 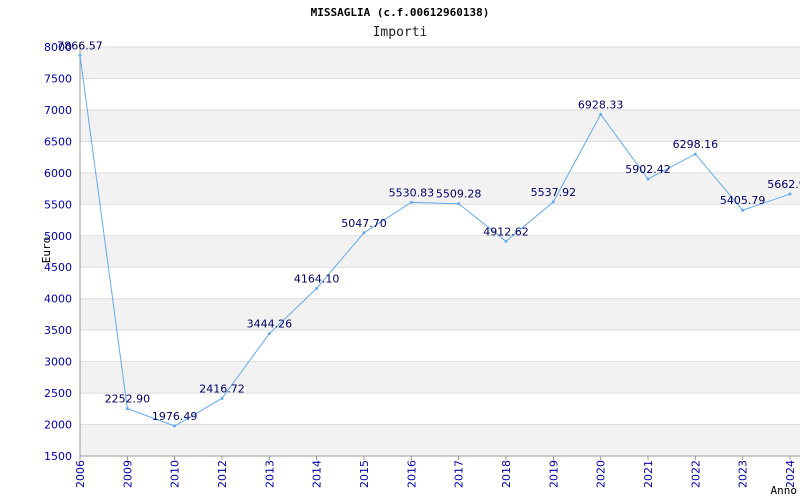 I want to click on y-tick-label: 2000, so click(x=58, y=425).